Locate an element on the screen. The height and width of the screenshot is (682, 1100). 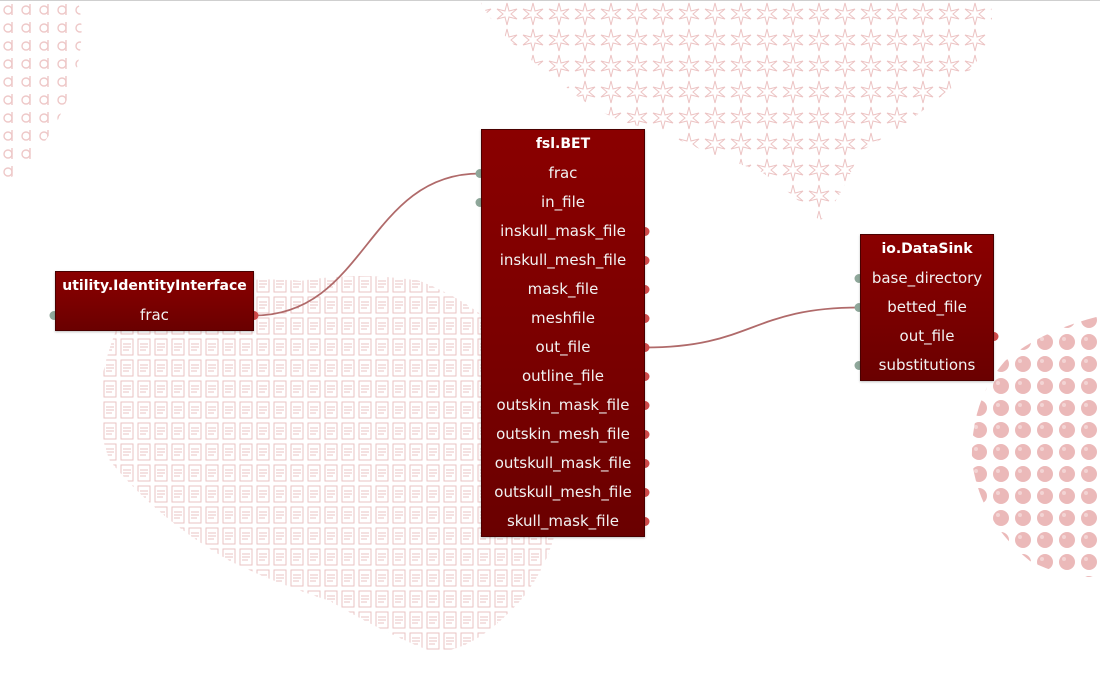
port-outskin-mesh-file: outskin_mesh_file is located at coordinates (563, 434).